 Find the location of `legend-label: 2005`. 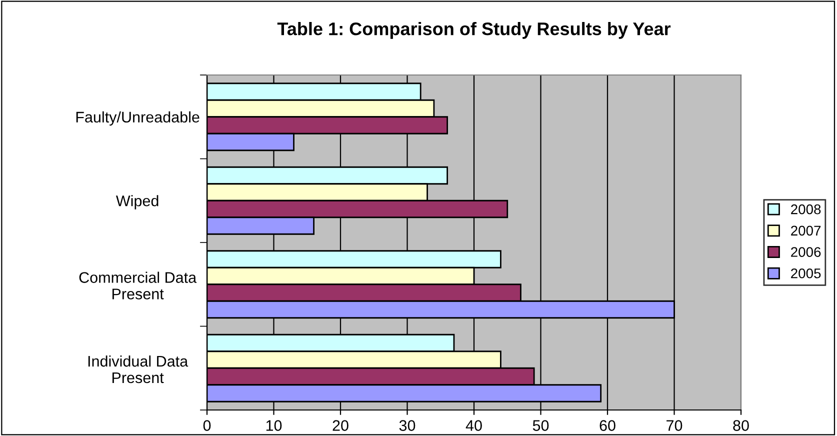

legend-label: 2005 is located at coordinates (806, 273).